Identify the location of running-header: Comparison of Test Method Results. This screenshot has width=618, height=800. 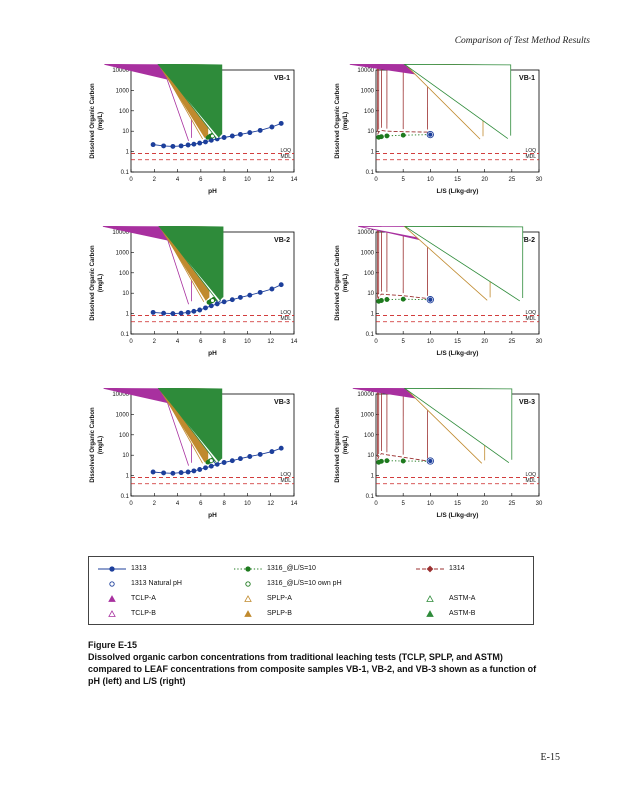
(522, 41).